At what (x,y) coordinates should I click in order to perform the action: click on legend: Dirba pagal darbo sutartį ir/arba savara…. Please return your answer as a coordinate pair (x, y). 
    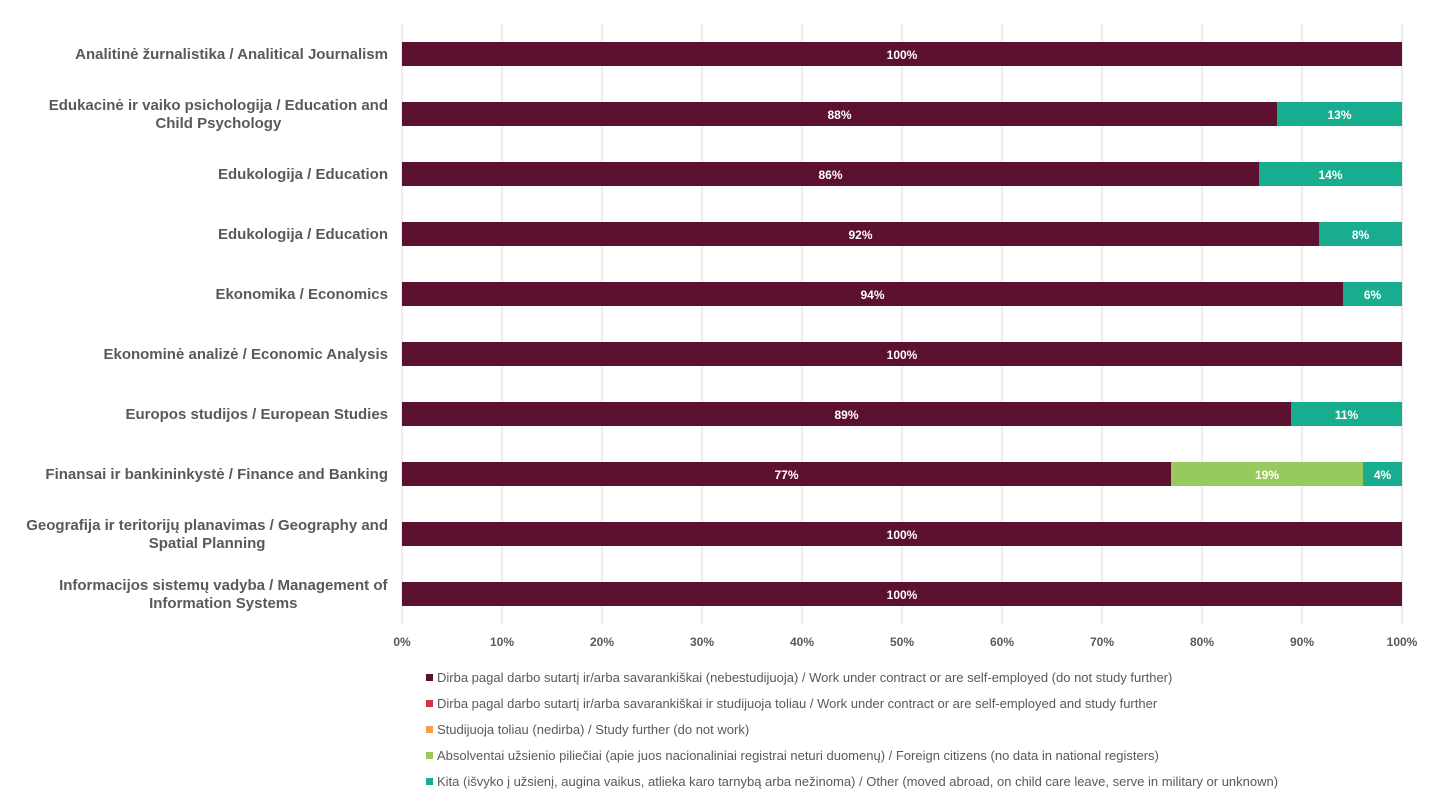
    Looking at the image, I should click on (852, 729).